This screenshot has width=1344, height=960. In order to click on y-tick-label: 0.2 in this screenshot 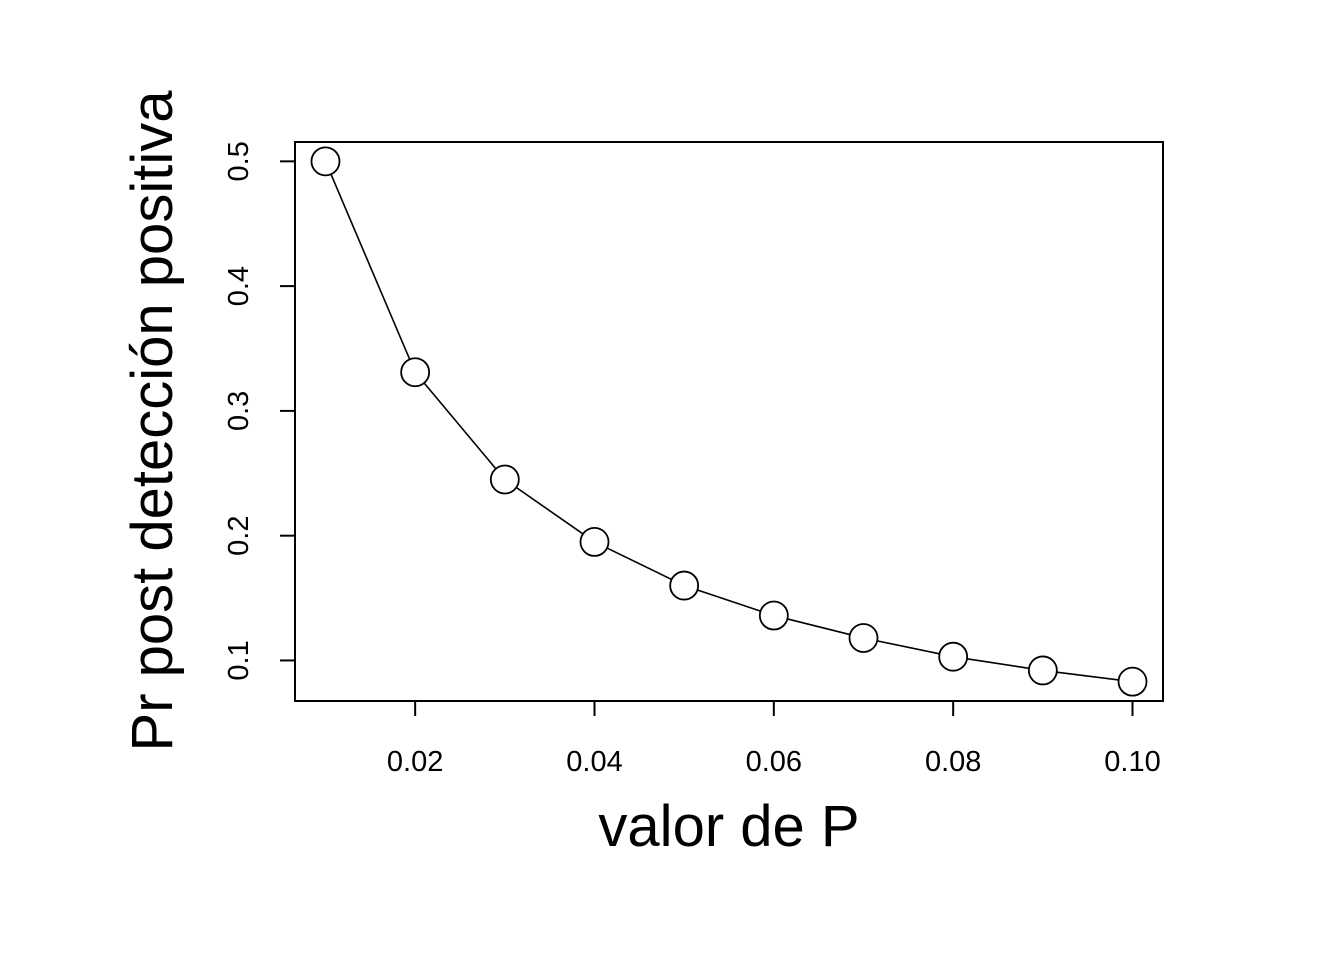, I will do `click(239, 536)`.